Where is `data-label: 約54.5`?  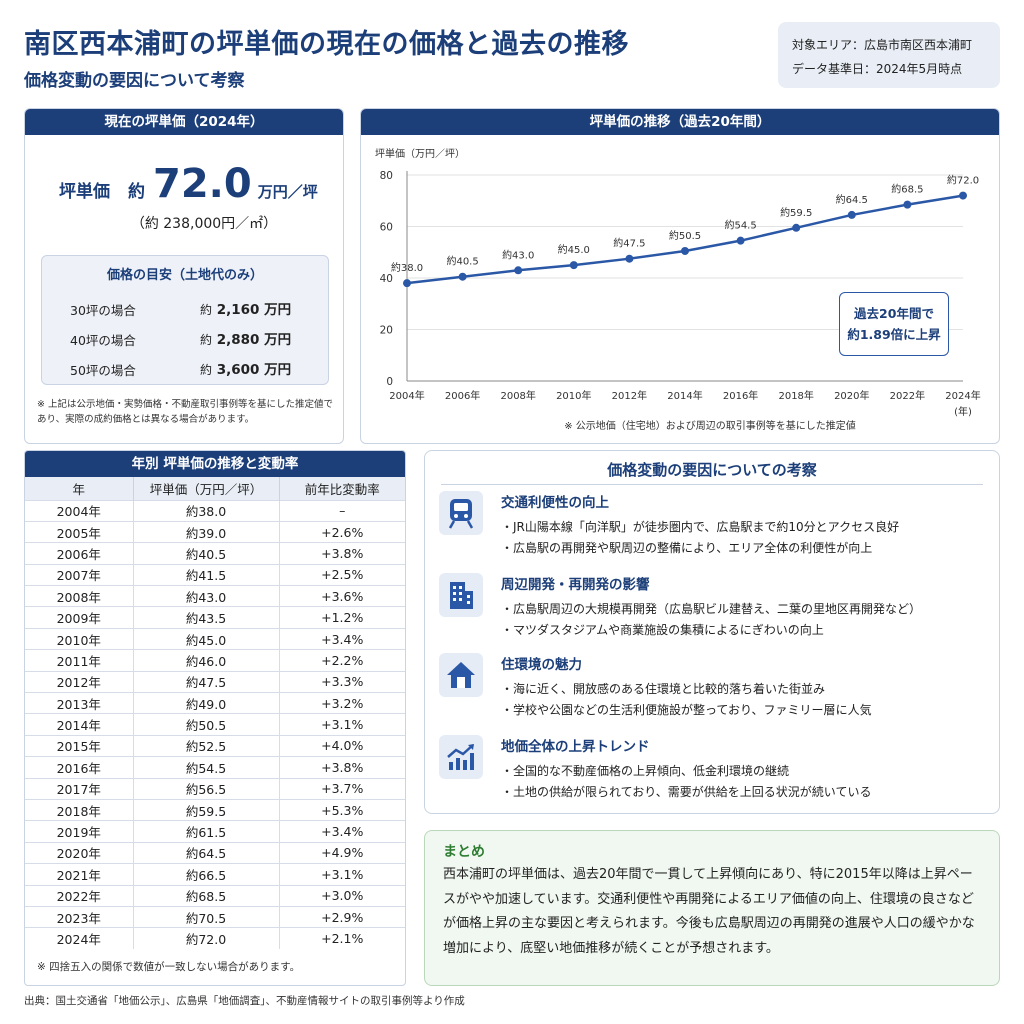 data-label: 約54.5 is located at coordinates (740, 225).